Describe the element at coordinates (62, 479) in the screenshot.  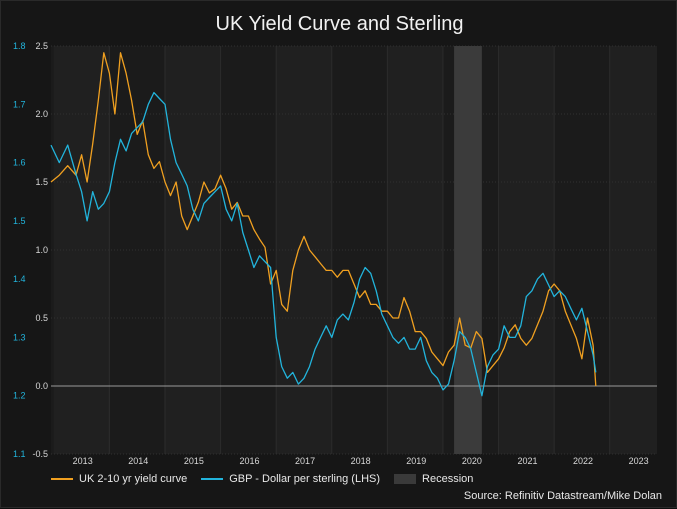
I see `legend-swatch-yield-curve` at that location.